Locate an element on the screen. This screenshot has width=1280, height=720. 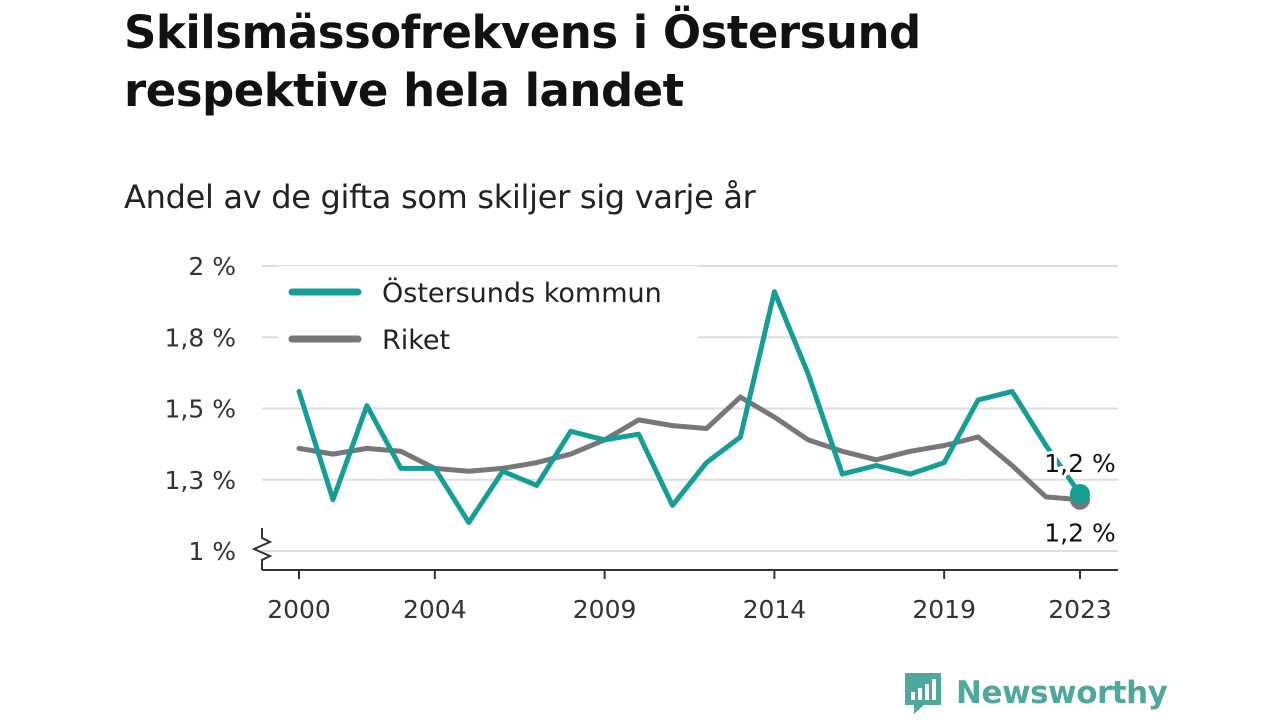
brand-name: Newsworthy is located at coordinates (1062, 693).